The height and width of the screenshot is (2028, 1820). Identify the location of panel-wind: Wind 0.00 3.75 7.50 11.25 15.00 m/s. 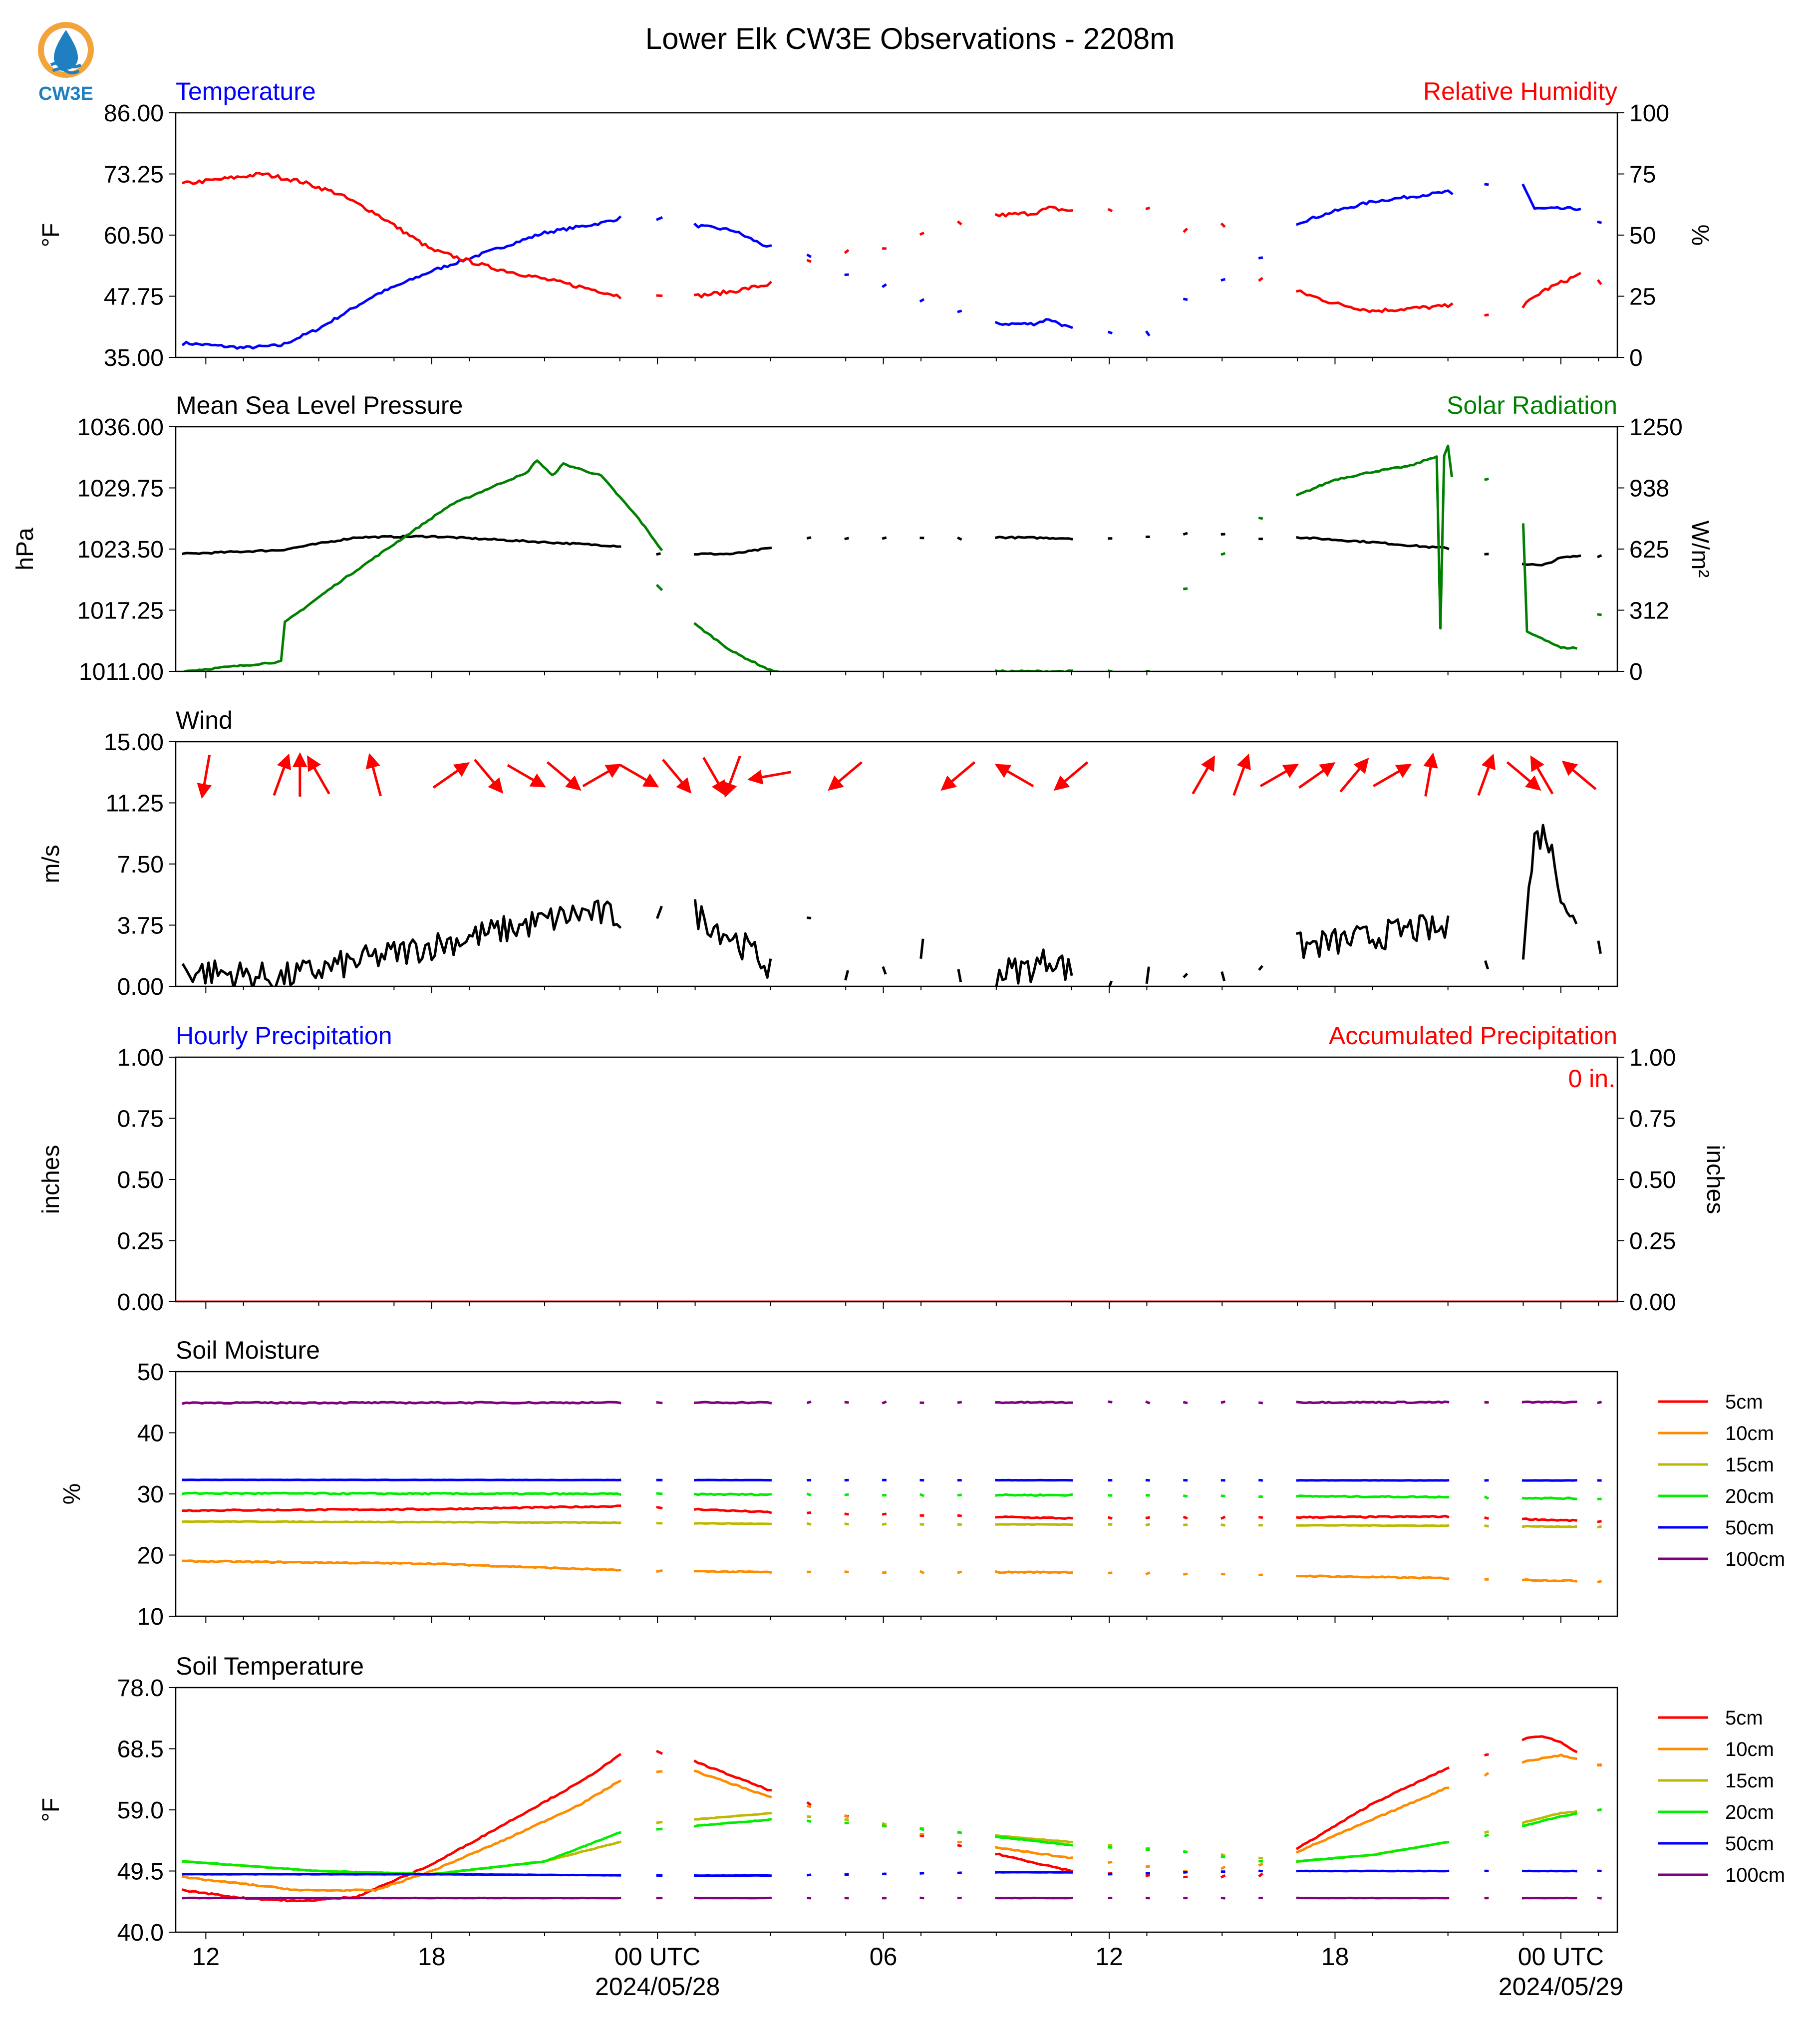
(828, 853).